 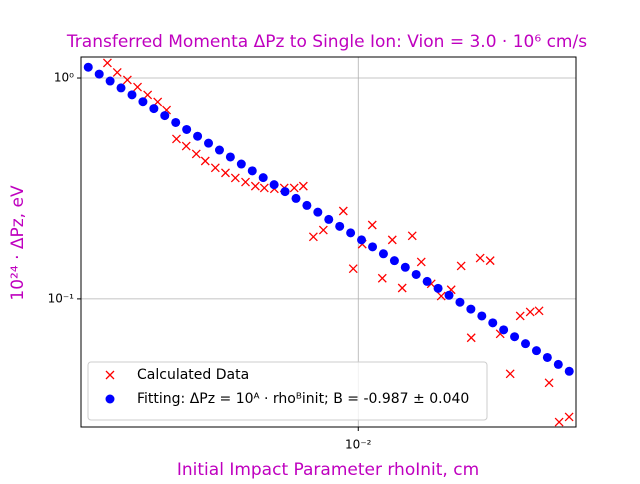 What do you see at coordinates (328, 470) in the screenshot?
I see `x-axis-label: Initial Impact Parameter rhoInit, cm` at bounding box center [328, 470].